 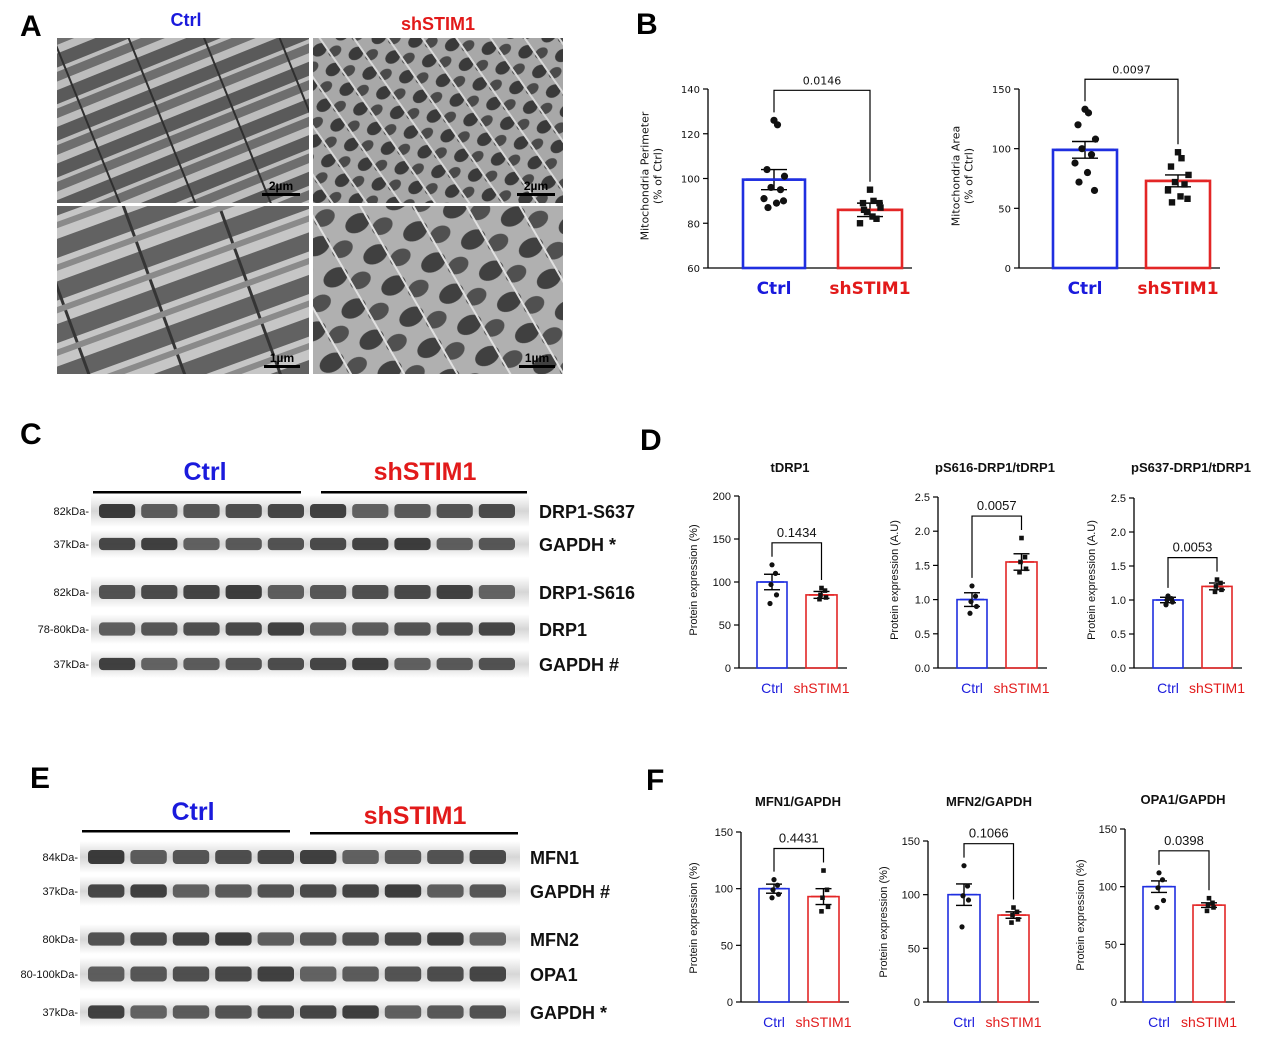 I want to click on p-value: 0.1066, so click(x=989, y=833).